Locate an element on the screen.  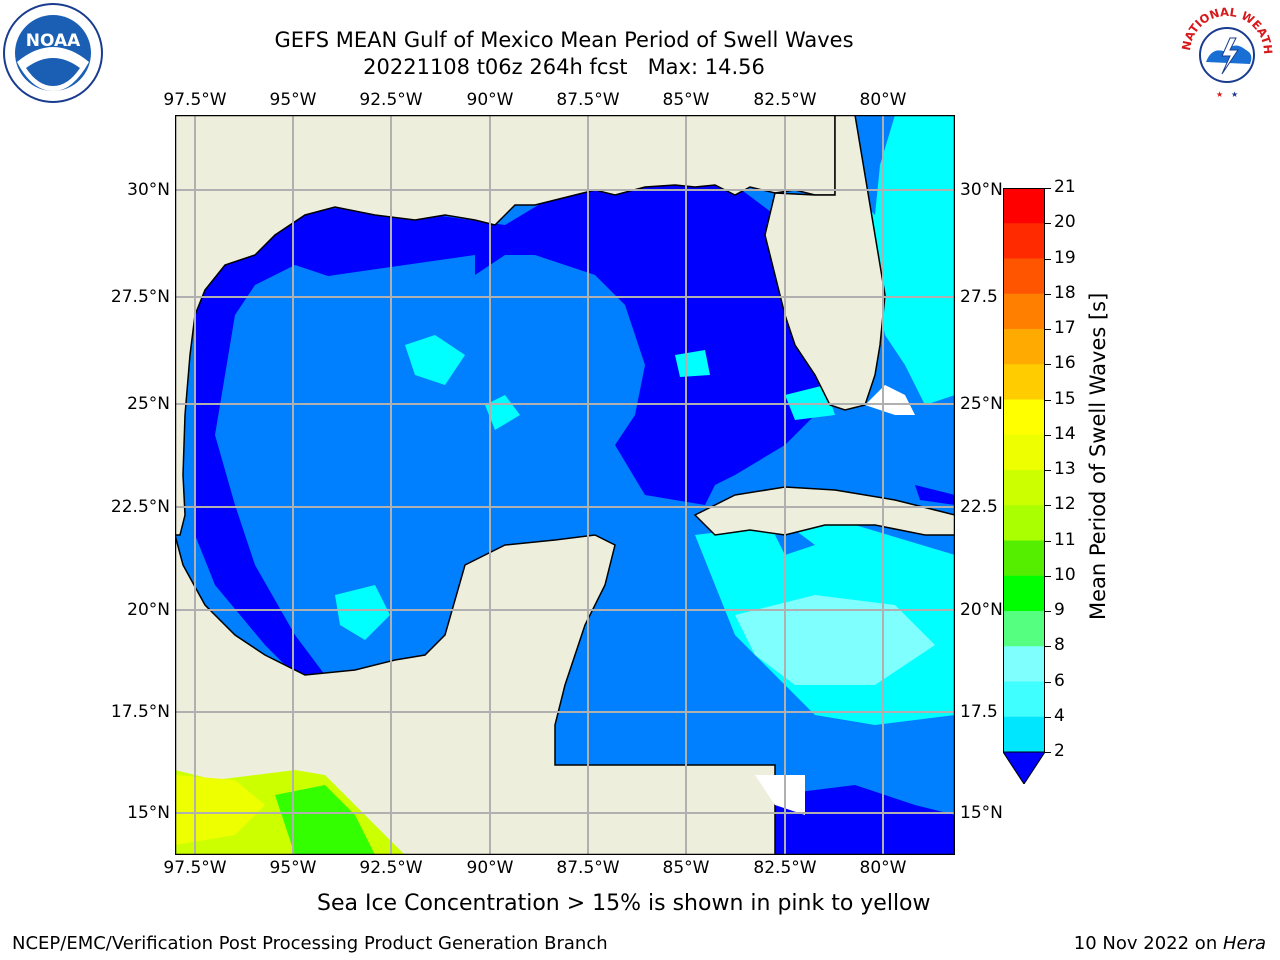
footer-date: 10 Nov 2022 on Hera is located at coordinates (1170, 943).